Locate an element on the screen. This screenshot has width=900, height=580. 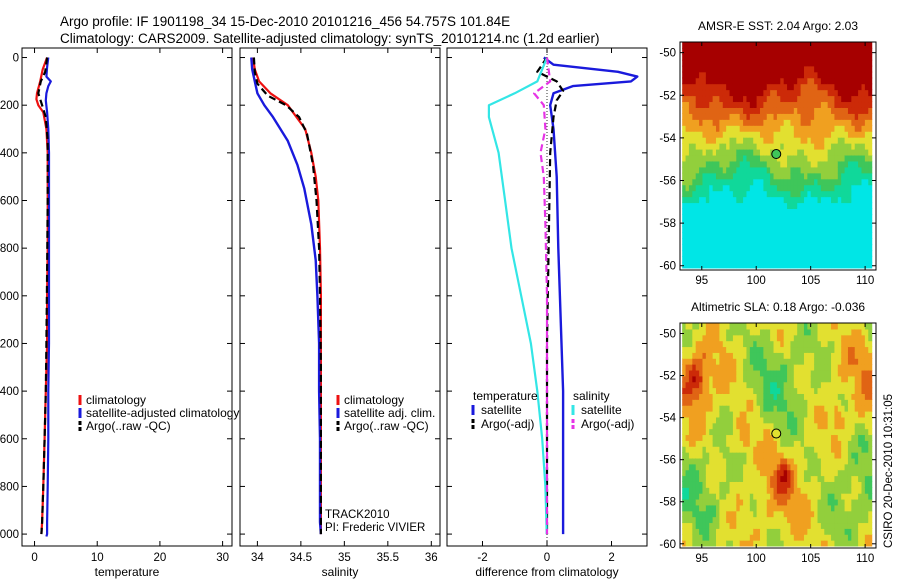
x-axis-label: salinity is located at coordinates (340, 572).